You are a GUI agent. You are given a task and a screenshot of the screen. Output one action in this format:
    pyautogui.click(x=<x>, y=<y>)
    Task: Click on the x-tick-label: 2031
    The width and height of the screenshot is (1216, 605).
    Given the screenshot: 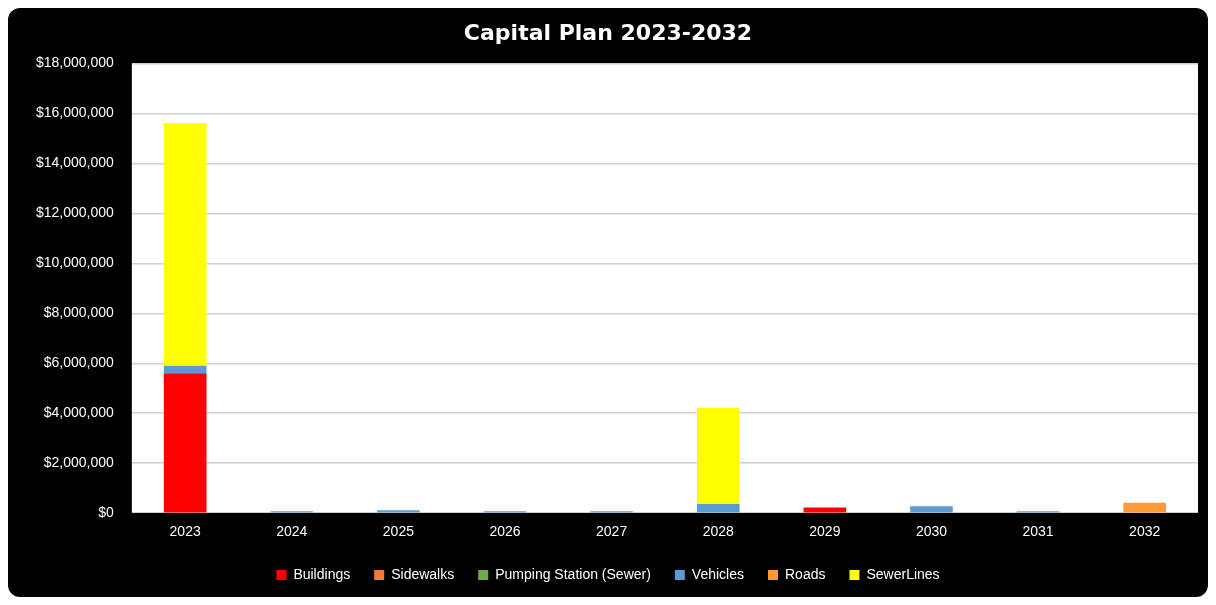 What is the action you would take?
    pyautogui.click(x=1038, y=531)
    